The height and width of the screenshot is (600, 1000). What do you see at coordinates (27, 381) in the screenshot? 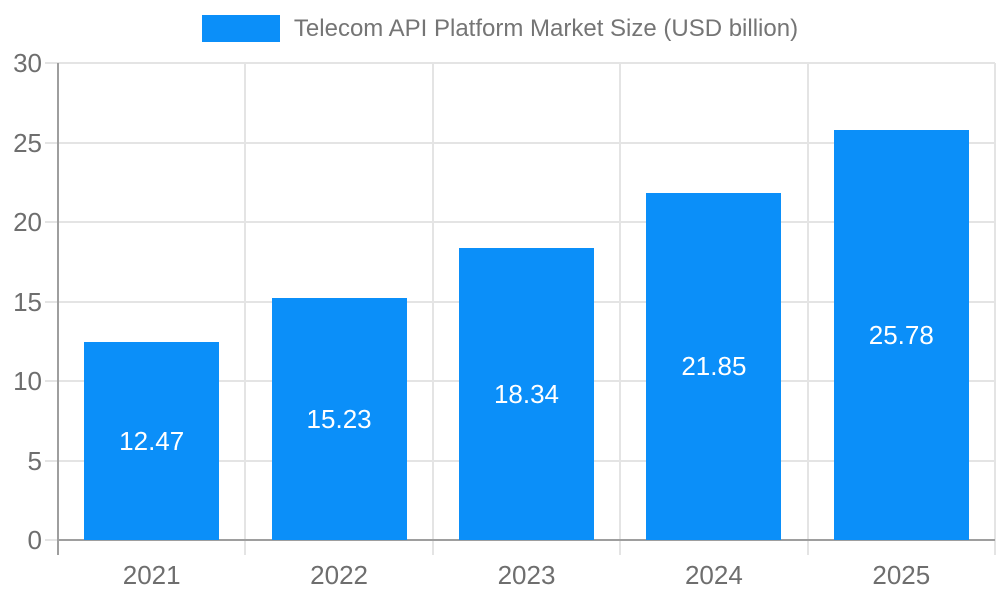
I see `y-axis-label: 10` at bounding box center [27, 381].